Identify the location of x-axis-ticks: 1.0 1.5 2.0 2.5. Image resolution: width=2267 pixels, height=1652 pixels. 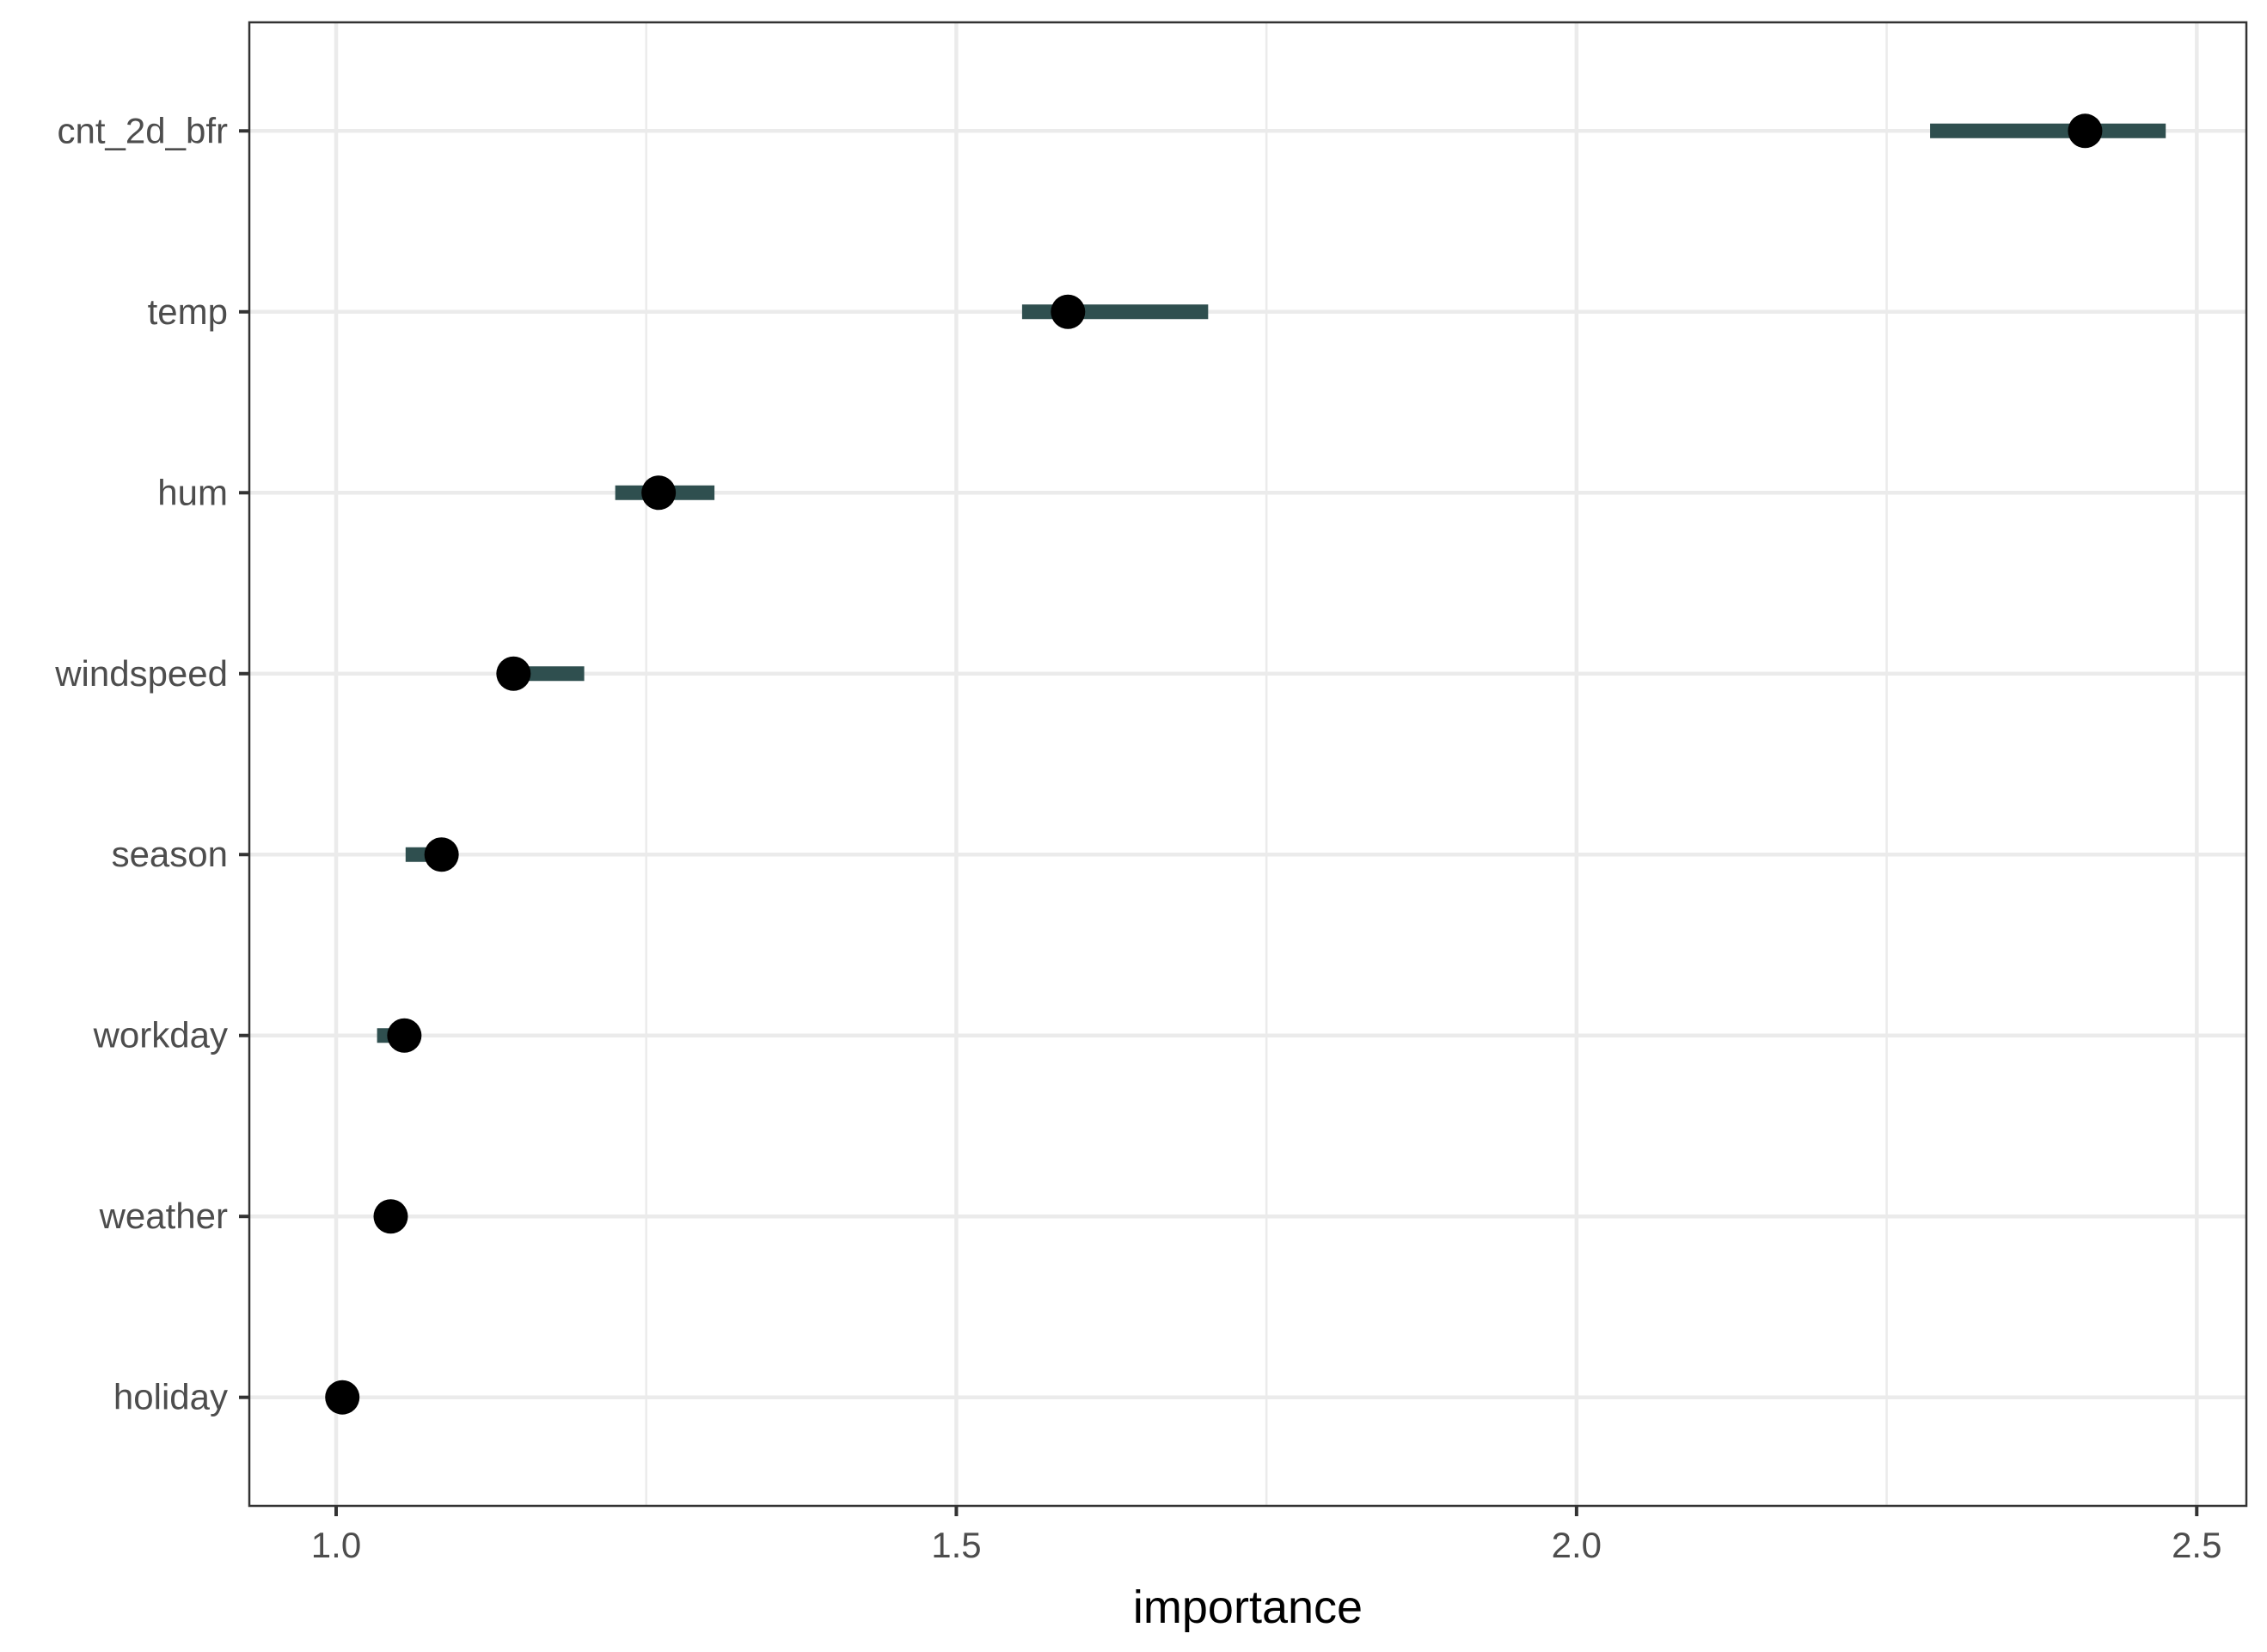
(1266, 1535).